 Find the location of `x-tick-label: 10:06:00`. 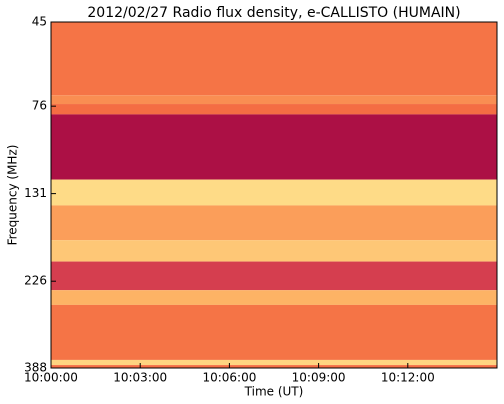

x-tick-label: 10:06:00 is located at coordinates (229, 378).